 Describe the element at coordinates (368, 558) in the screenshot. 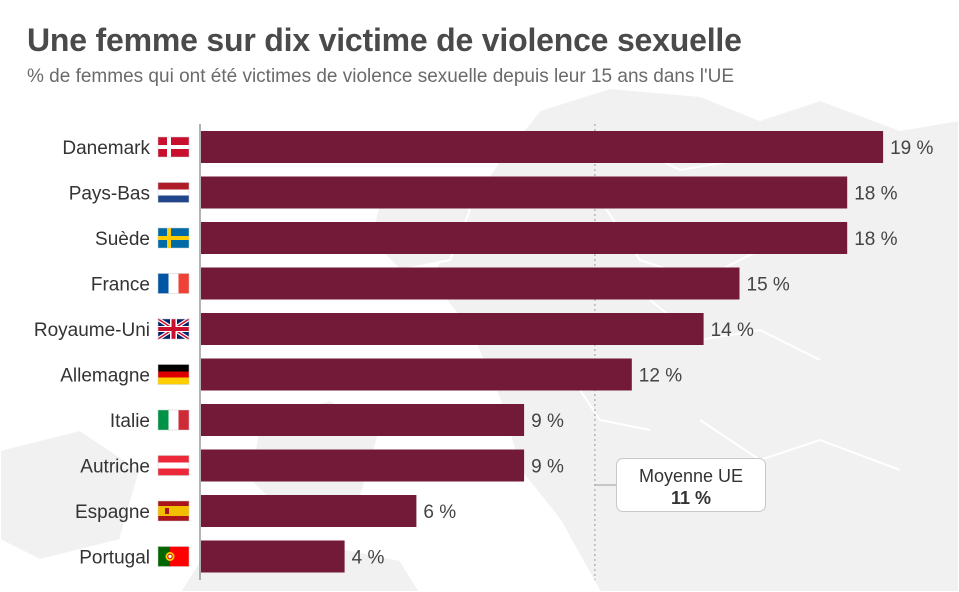

I see `value-label: 4 %` at that location.